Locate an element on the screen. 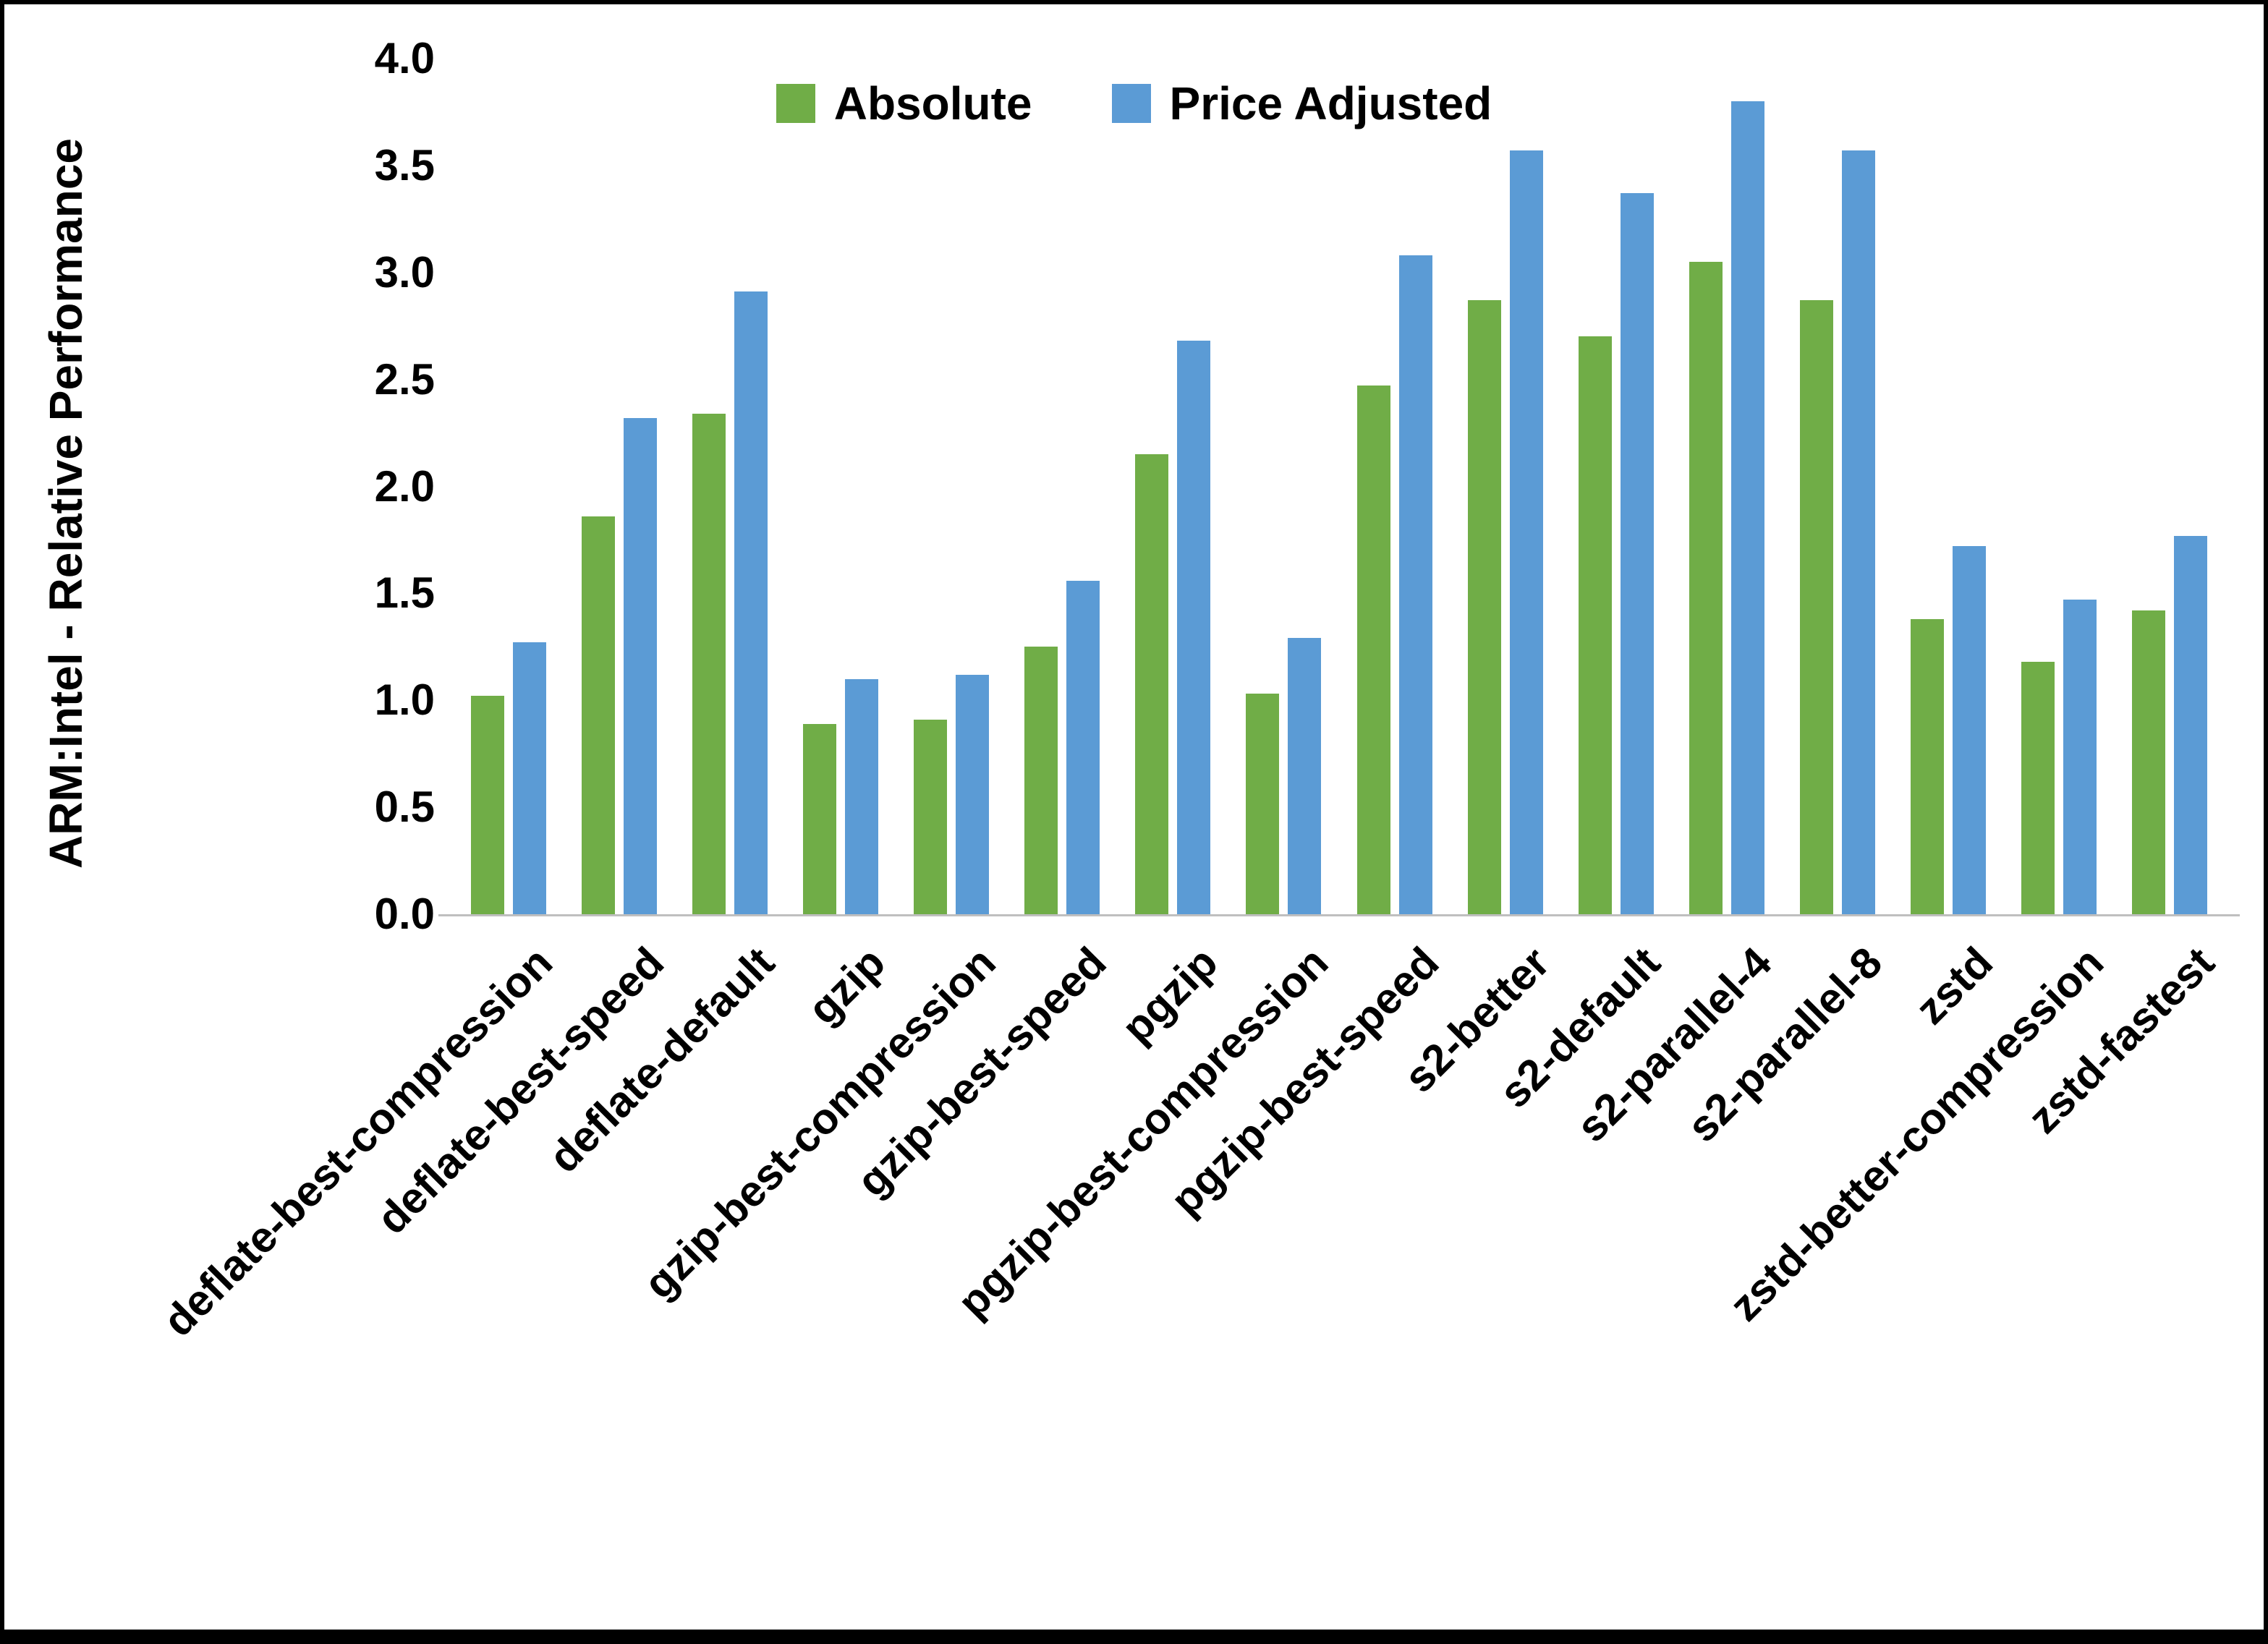 This screenshot has height=1644, width=2268. bar-price-adjusted-pgzip-best-compression is located at coordinates (1305, 776).